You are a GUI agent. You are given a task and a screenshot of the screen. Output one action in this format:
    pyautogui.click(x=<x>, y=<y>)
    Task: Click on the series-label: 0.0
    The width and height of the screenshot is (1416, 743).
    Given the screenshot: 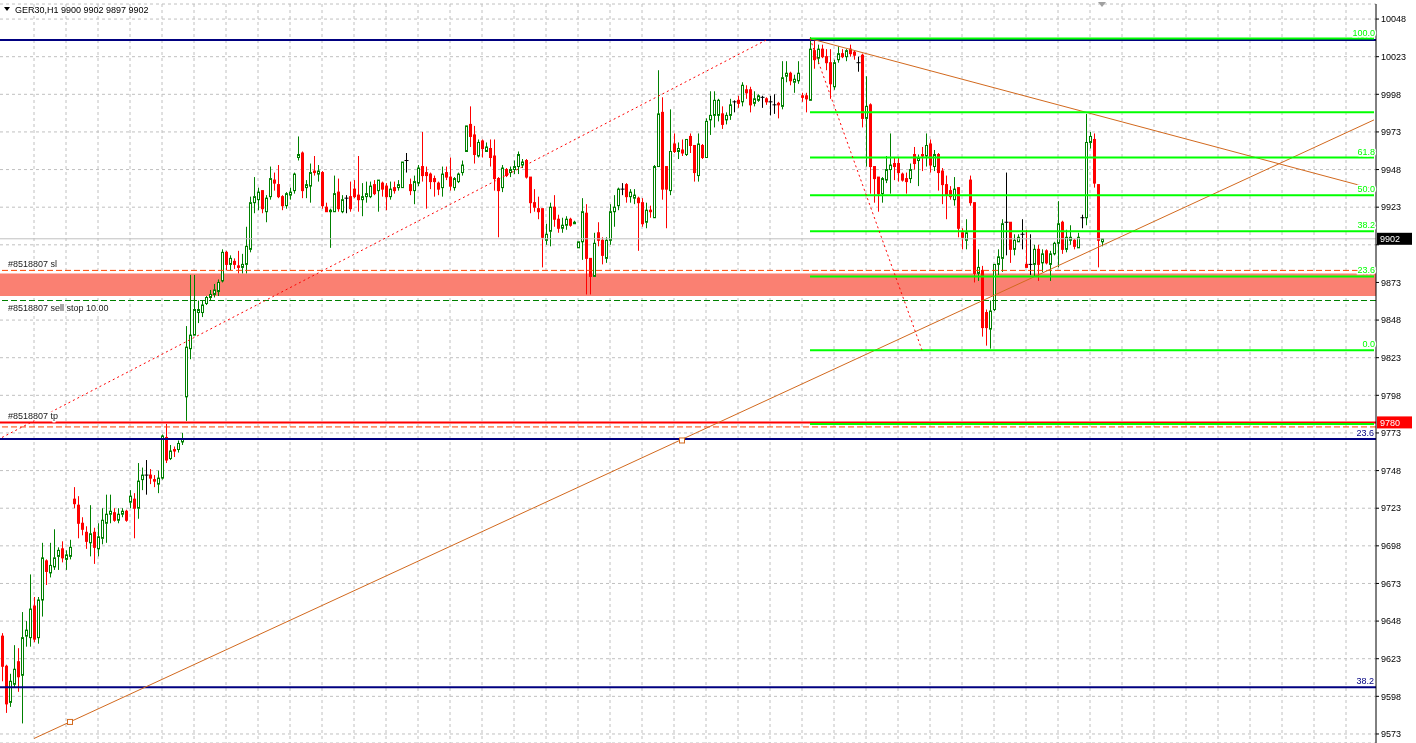 What is the action you would take?
    pyautogui.click(x=1368, y=344)
    